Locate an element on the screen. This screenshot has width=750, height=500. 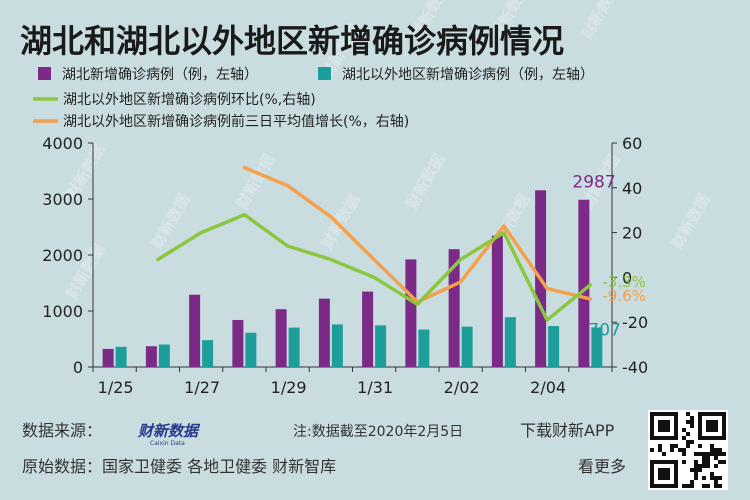
right-tick-label: -20 is located at coordinates (635, 322).